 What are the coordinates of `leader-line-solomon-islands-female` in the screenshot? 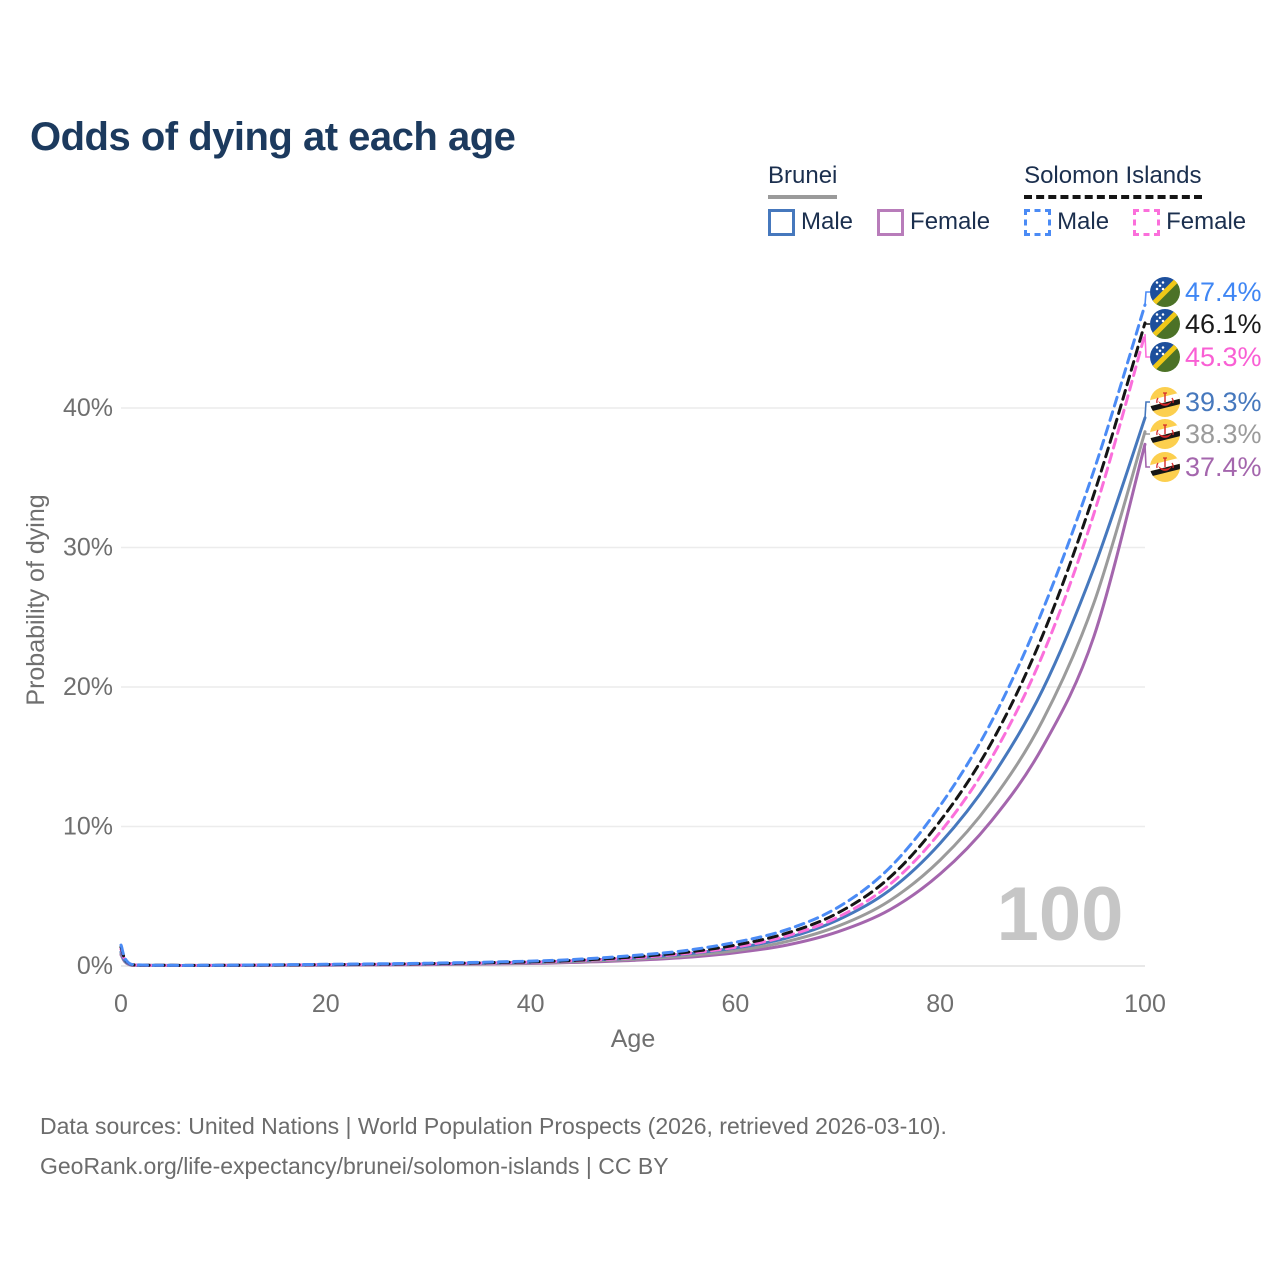 It's located at (1147, 346).